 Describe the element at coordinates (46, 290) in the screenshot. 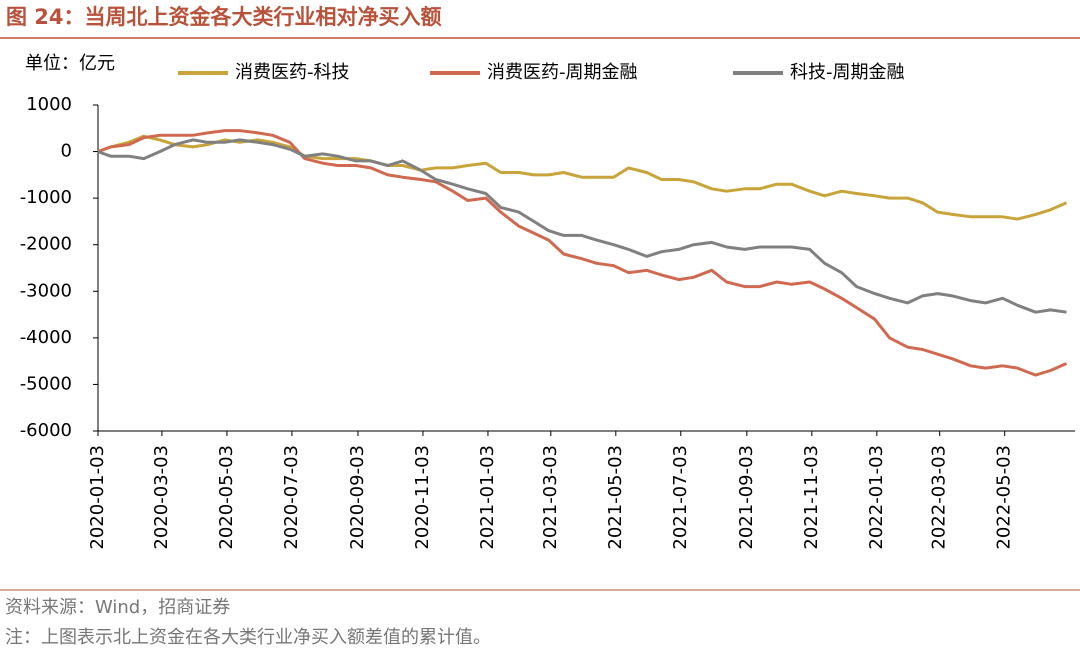

I see `y-tick-label: -3000` at that location.